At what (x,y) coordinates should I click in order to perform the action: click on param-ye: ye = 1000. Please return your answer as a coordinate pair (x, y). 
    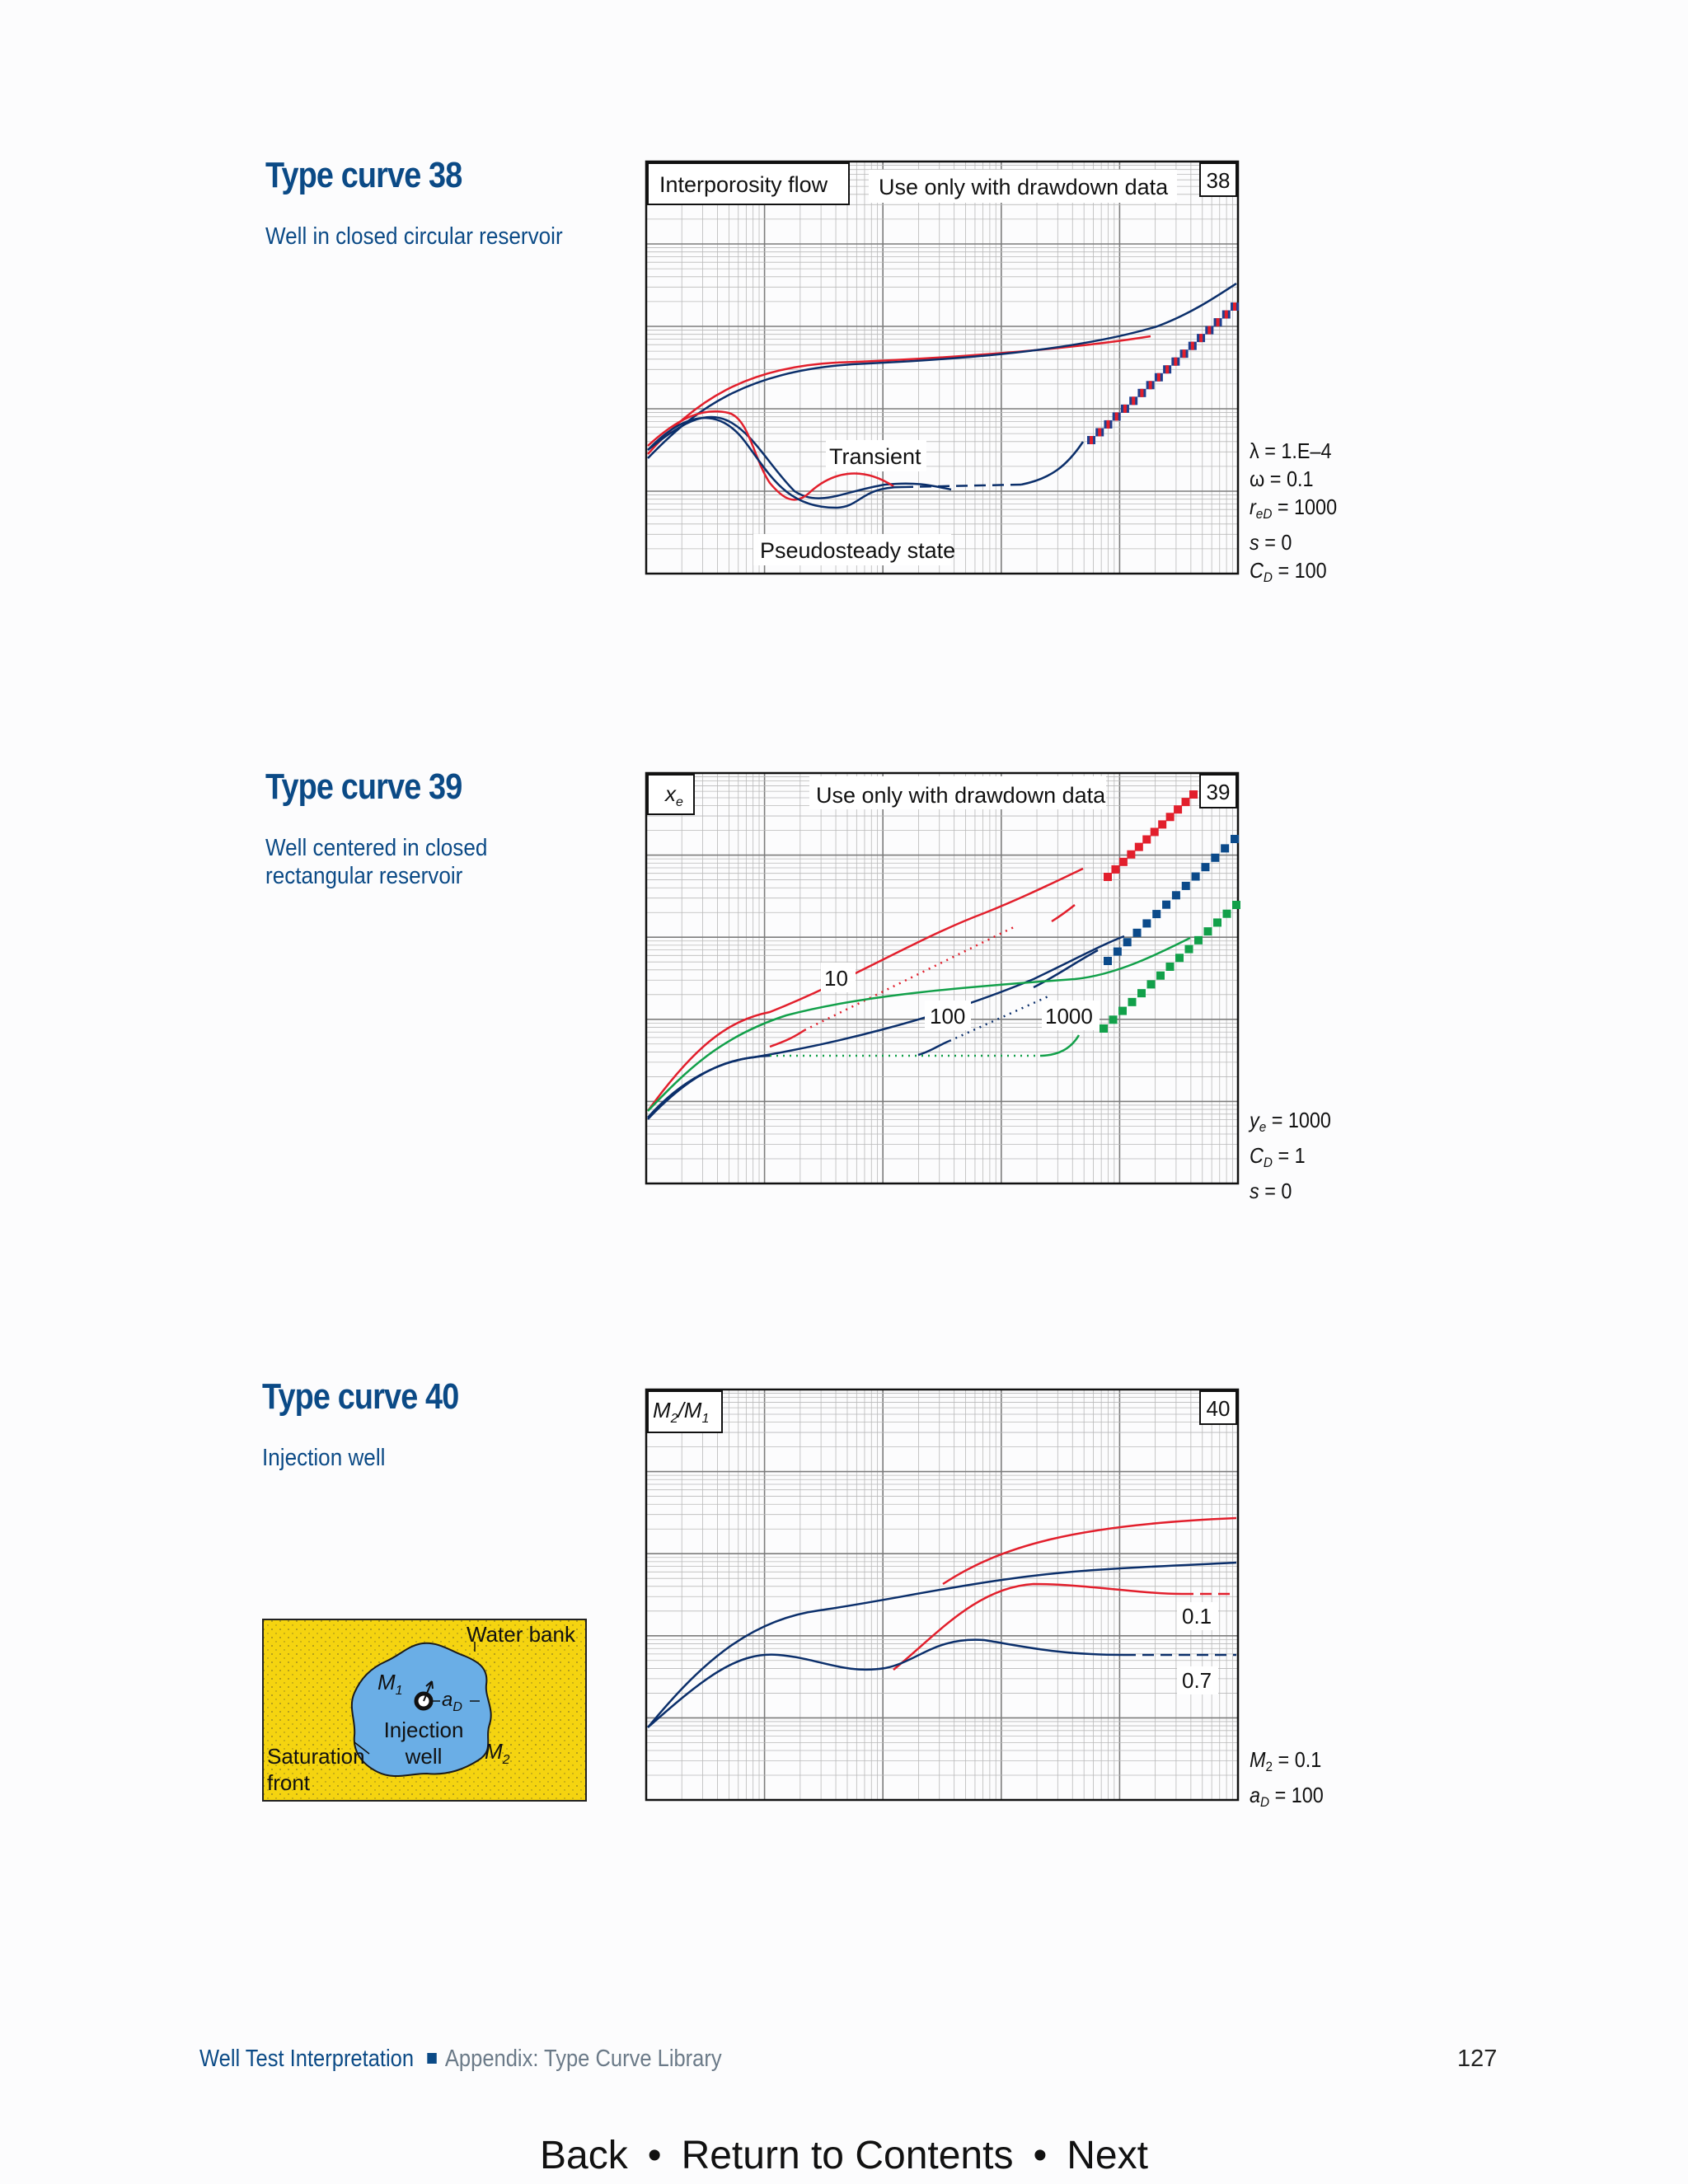
    Looking at the image, I should click on (1290, 1121).